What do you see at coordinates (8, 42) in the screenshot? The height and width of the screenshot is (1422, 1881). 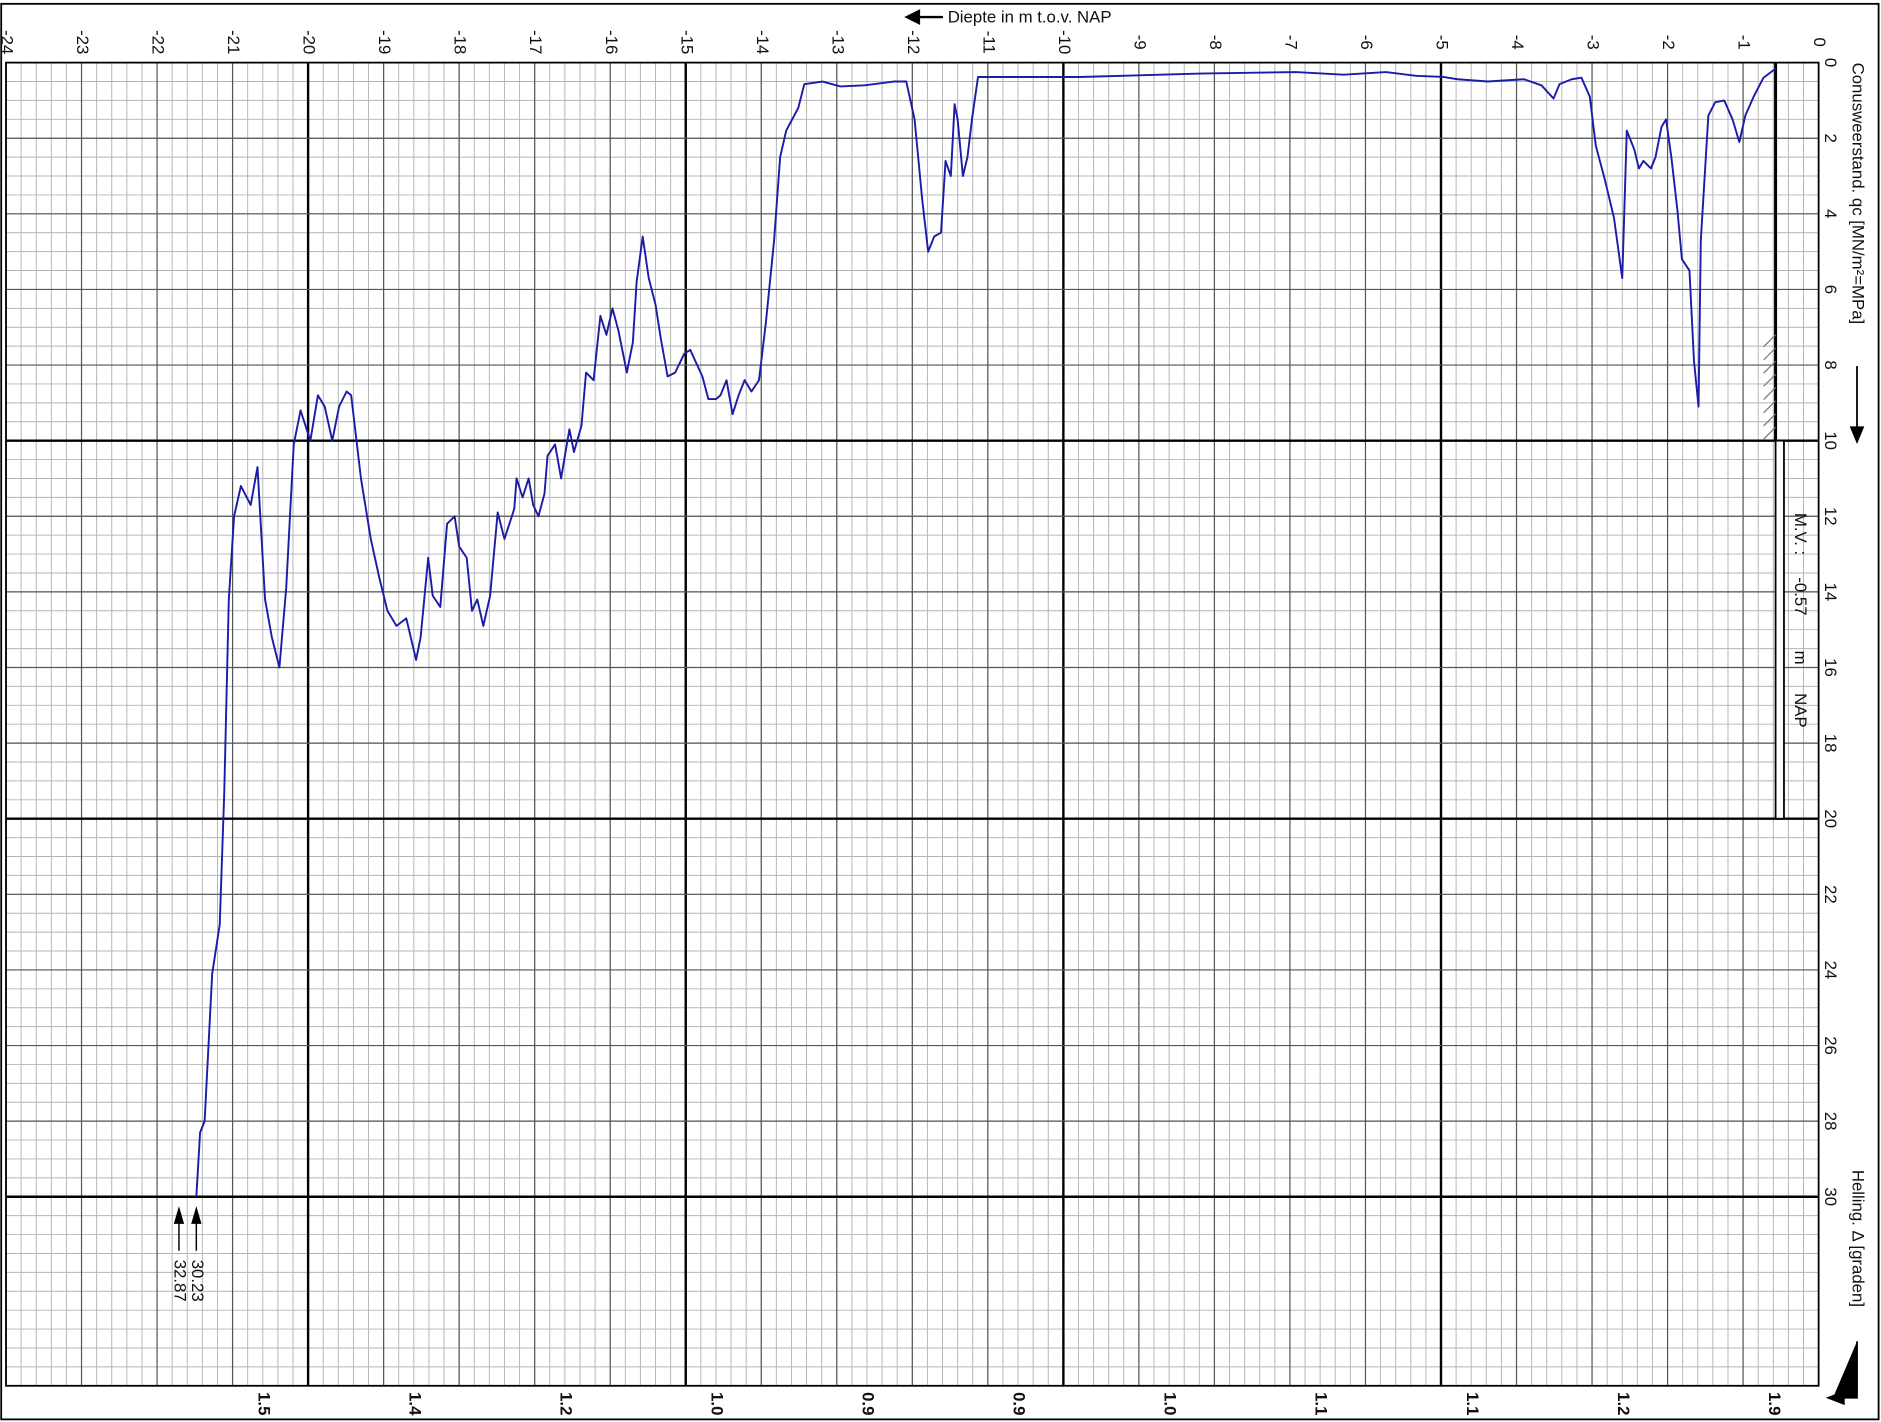 I see `x-tick-label: -24` at bounding box center [8, 42].